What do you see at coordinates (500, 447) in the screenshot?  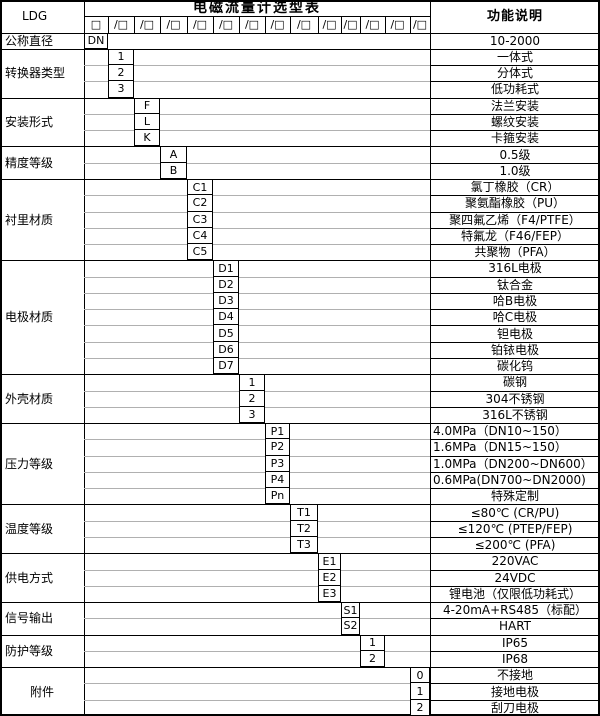 I see `option-description-cell: 1.6MPa（DN15~150）` at bounding box center [500, 447].